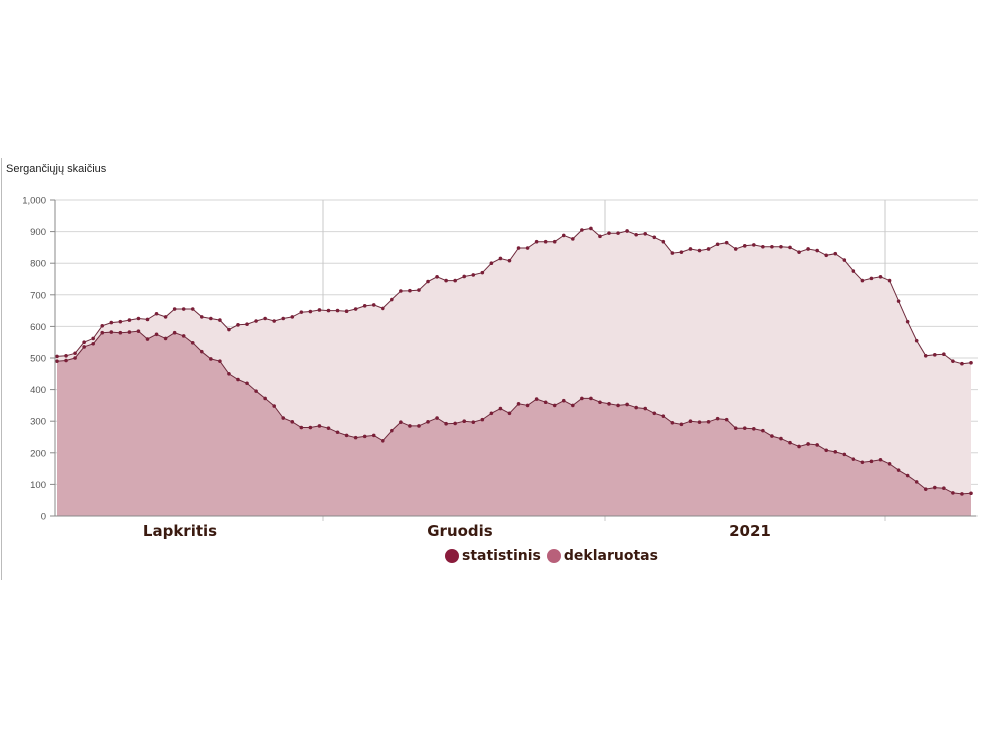 The image size is (1000, 739). Describe the element at coordinates (38, 485) in the screenshot. I see `y-tick-label: 100` at that location.